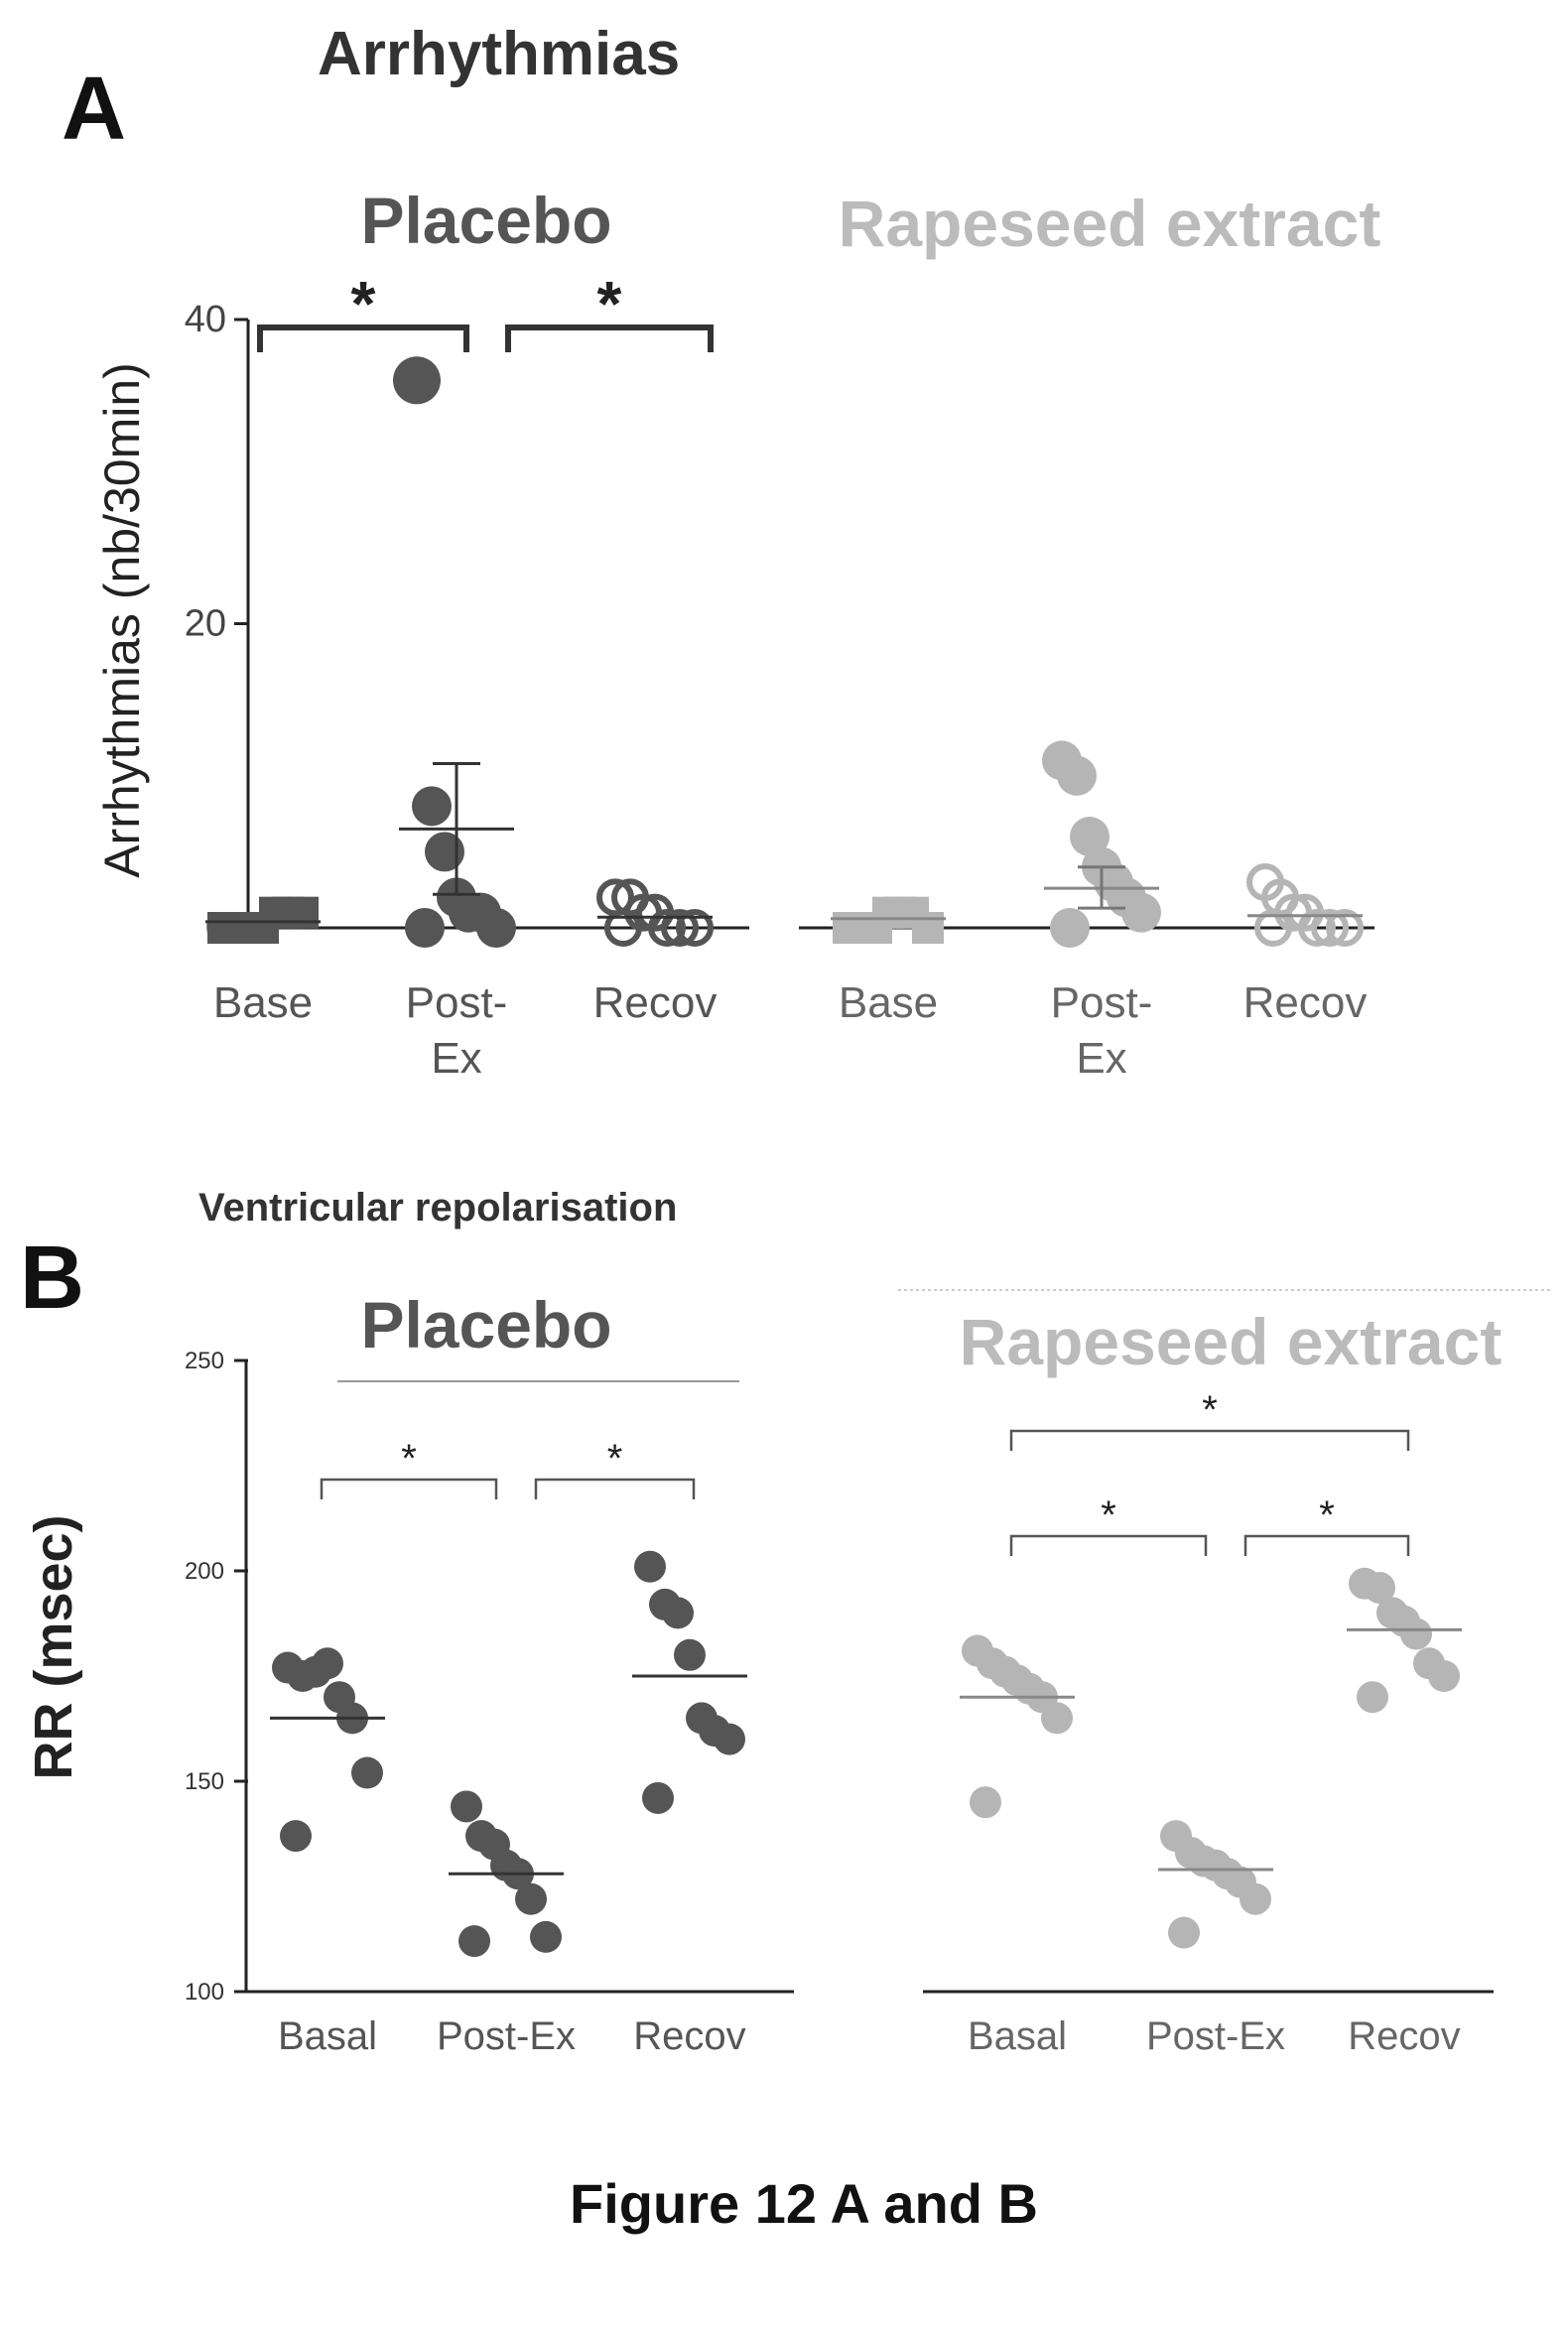 Image resolution: width=1568 pixels, height=2331 pixels. I want to click on panel-b-label: B, so click(52, 1278).